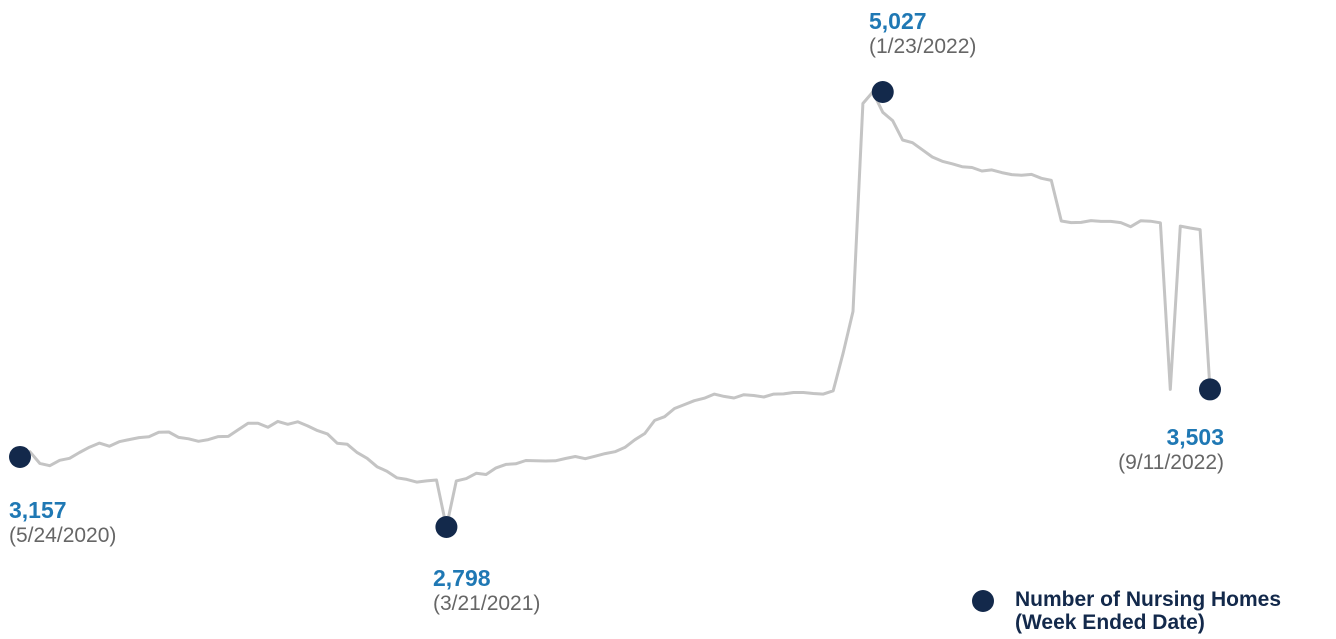 The width and height of the screenshot is (1336, 639). I want to click on annotation-end: 3,503 (9/11/2022), so click(1171, 450).